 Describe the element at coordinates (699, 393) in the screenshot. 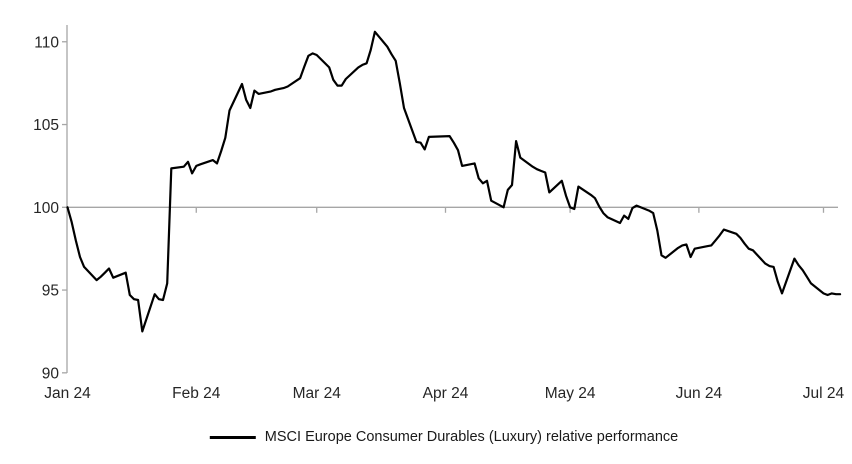

I see `x-tick-label: Jun 24` at that location.